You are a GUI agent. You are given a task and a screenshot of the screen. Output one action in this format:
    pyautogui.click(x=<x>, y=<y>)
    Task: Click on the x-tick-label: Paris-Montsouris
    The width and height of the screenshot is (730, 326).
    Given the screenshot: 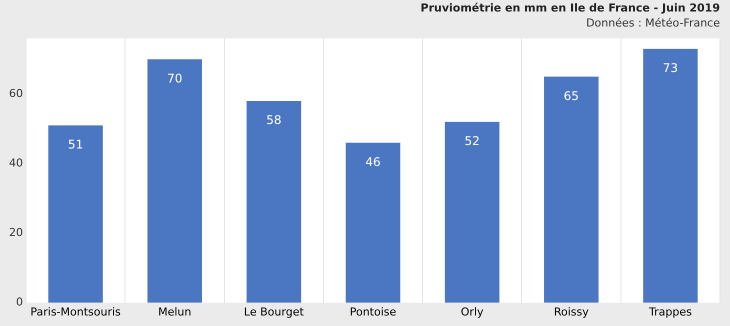 What is the action you would take?
    pyautogui.click(x=76, y=311)
    